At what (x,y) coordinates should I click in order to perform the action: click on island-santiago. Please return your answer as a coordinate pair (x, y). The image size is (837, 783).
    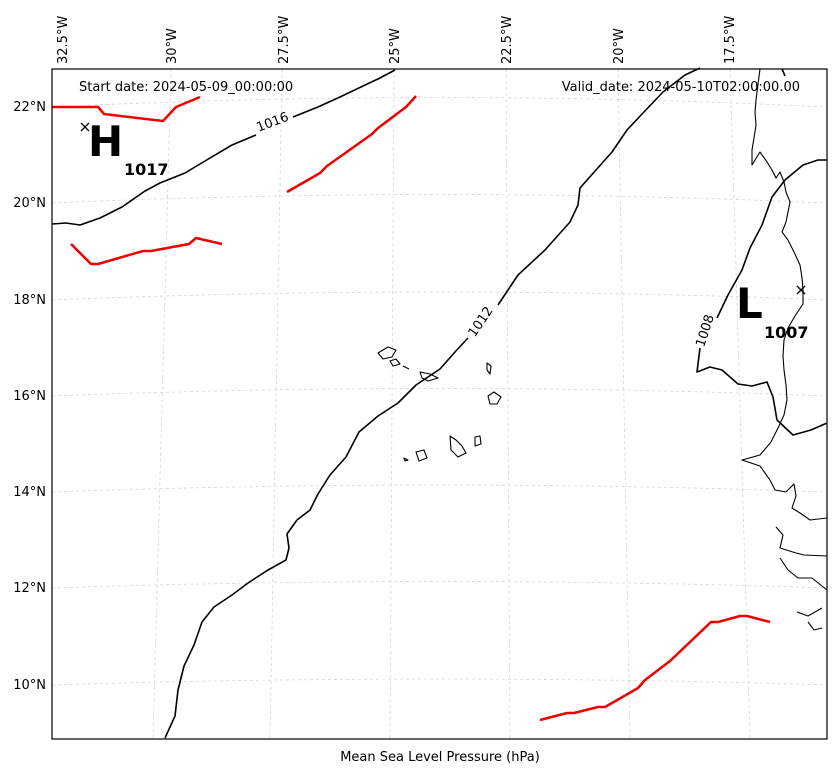
    Looking at the image, I should click on (458, 446).